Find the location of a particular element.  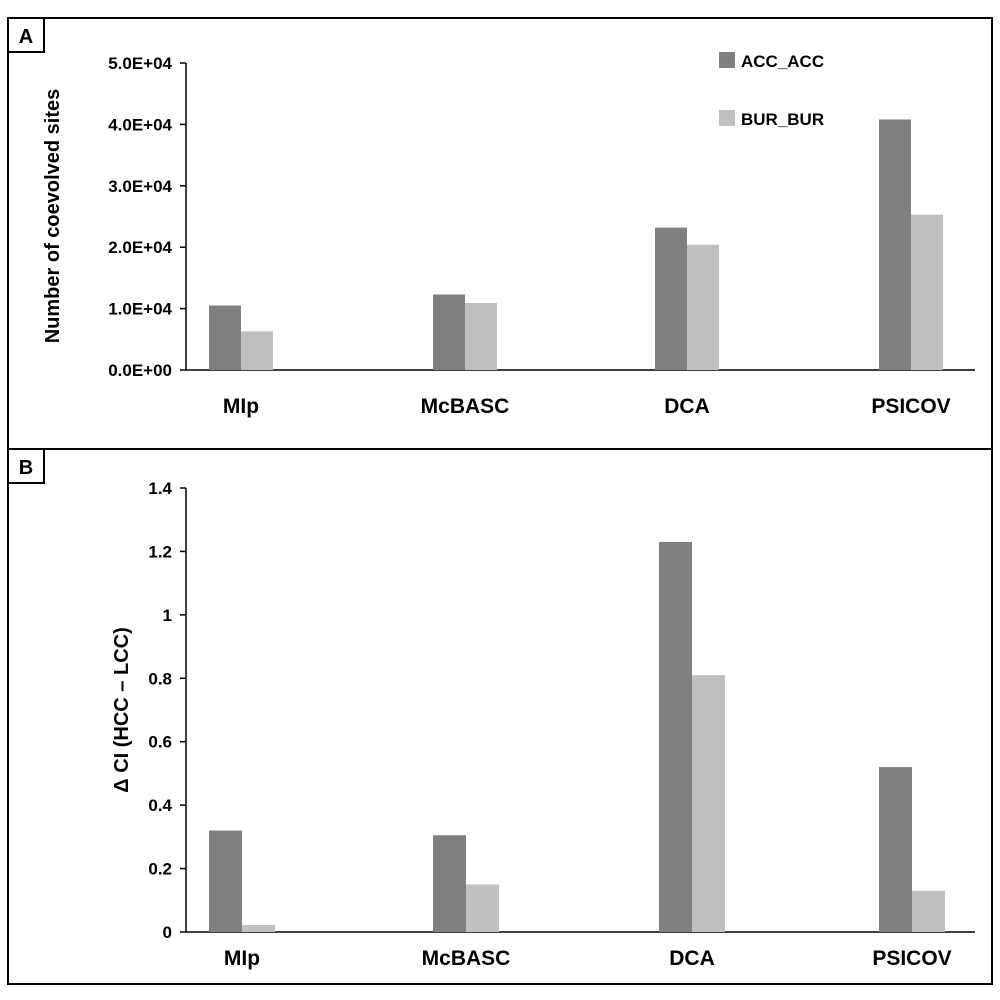

y-tick-label: 2.0E+04 is located at coordinates (140, 247).